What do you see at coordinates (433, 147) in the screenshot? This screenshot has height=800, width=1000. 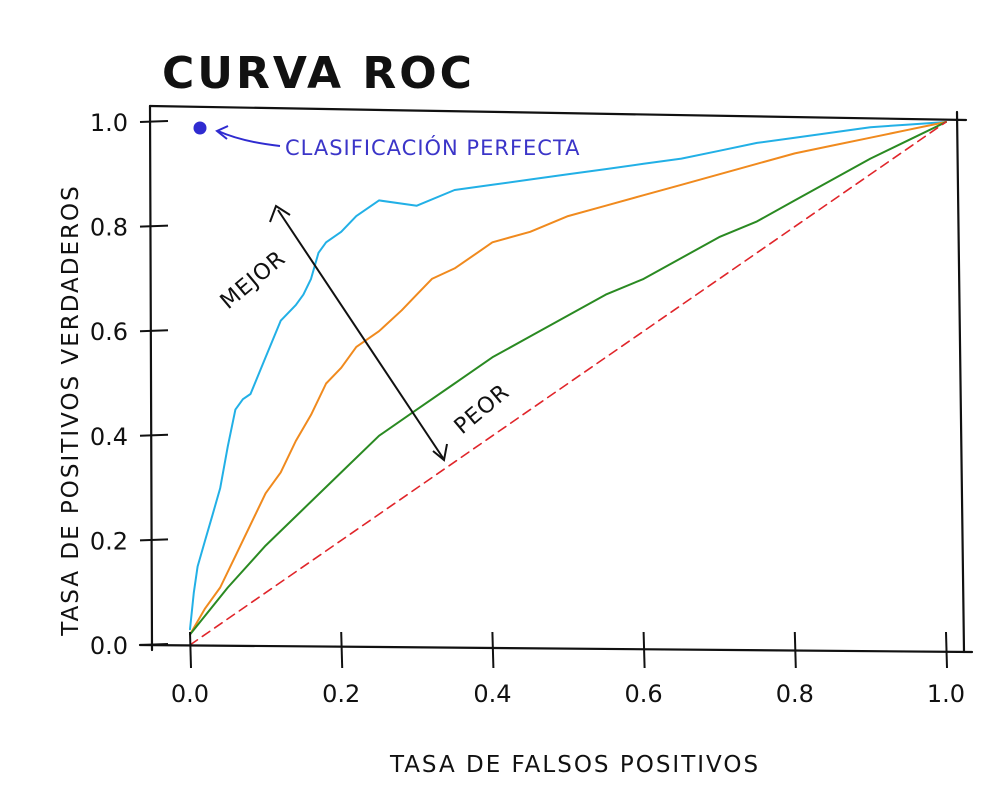 I see `annotation-perfect-classification: CLASIFICACIÓN PERFECTA` at bounding box center [433, 147].